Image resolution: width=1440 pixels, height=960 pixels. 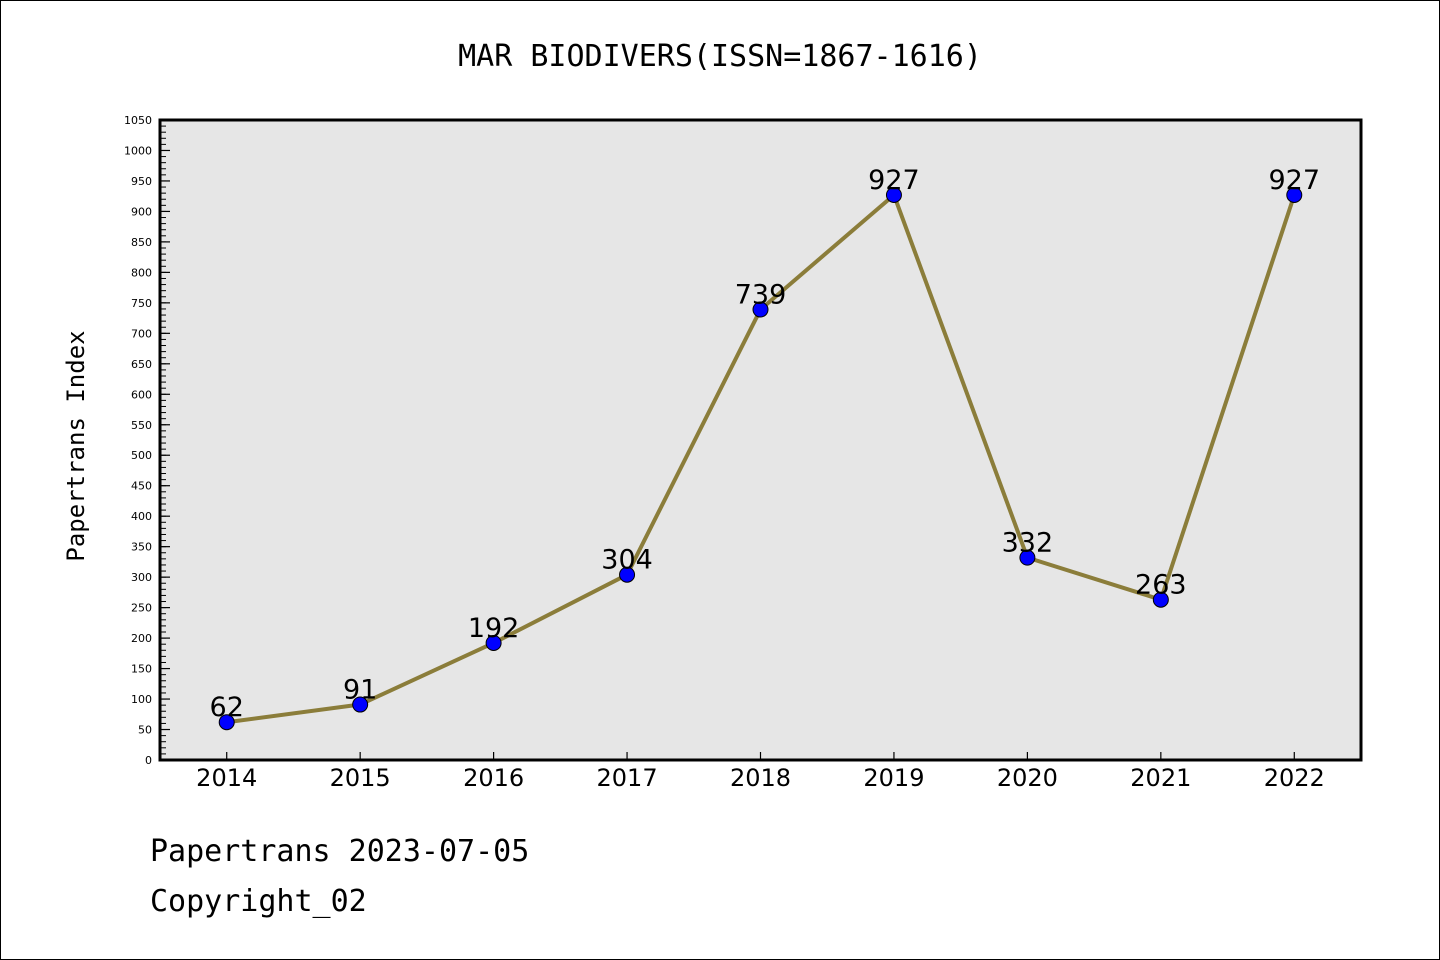 What do you see at coordinates (493, 778) in the screenshot?
I see `x-tick-label: 2016` at bounding box center [493, 778].